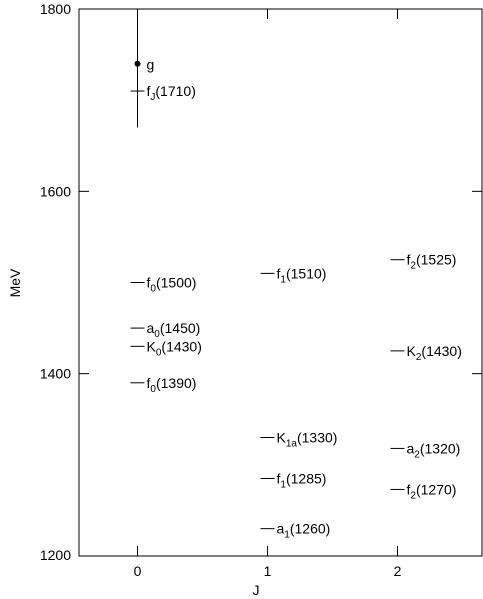 This screenshot has height=599, width=483. Describe the element at coordinates (138, 571) in the screenshot. I see `x-tick-label-0: 0` at that location.